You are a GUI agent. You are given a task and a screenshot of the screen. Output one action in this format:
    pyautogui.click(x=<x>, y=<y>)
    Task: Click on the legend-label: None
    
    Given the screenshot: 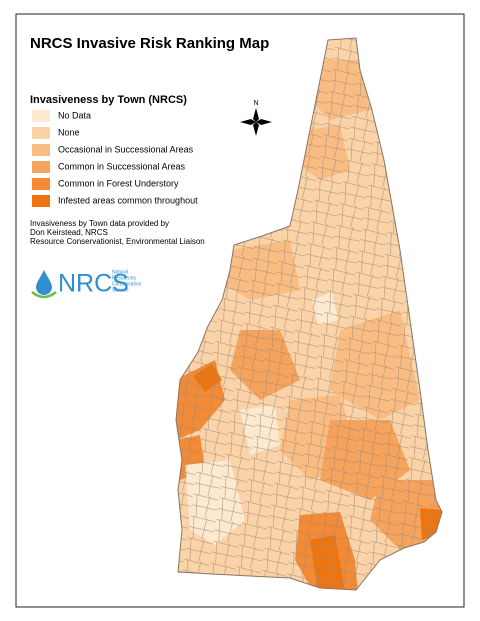 What is the action you would take?
    pyautogui.click(x=69, y=132)
    